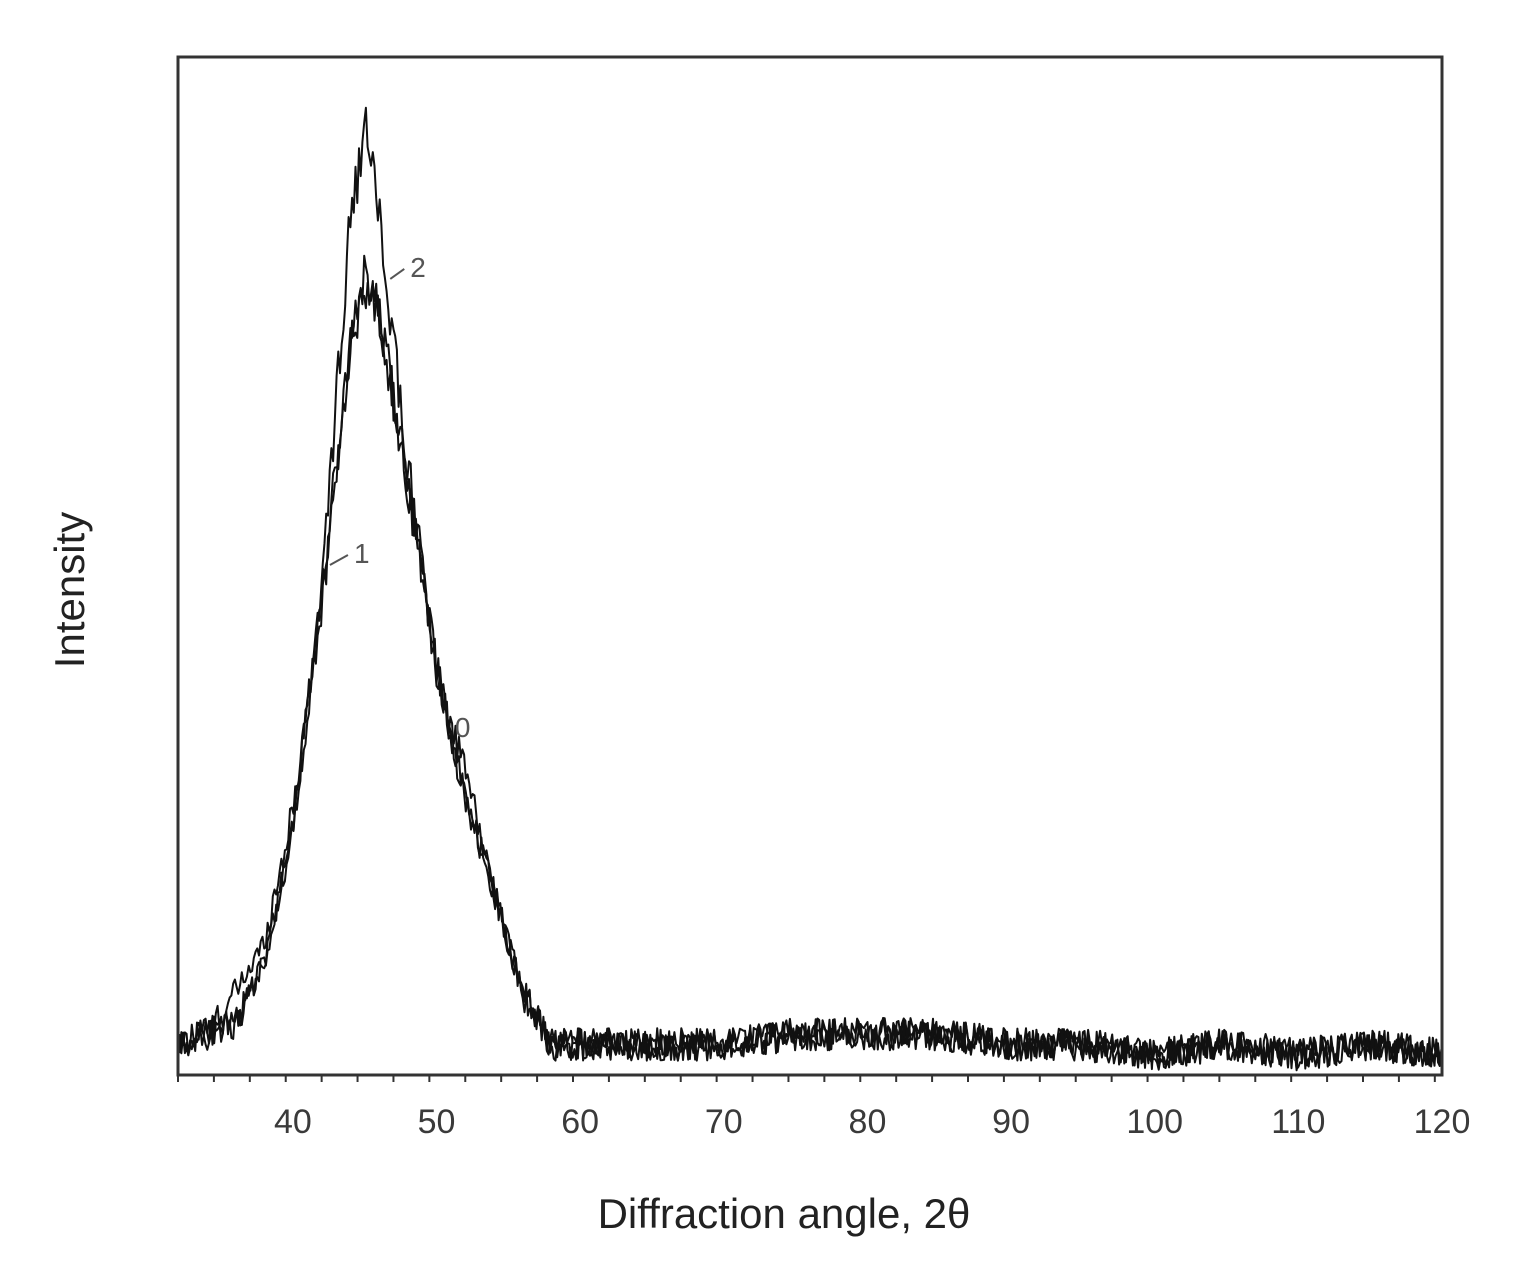 This screenshot has width=1521, height=1263. I want to click on curve-labels: 0 1 2, so click(400, 497).